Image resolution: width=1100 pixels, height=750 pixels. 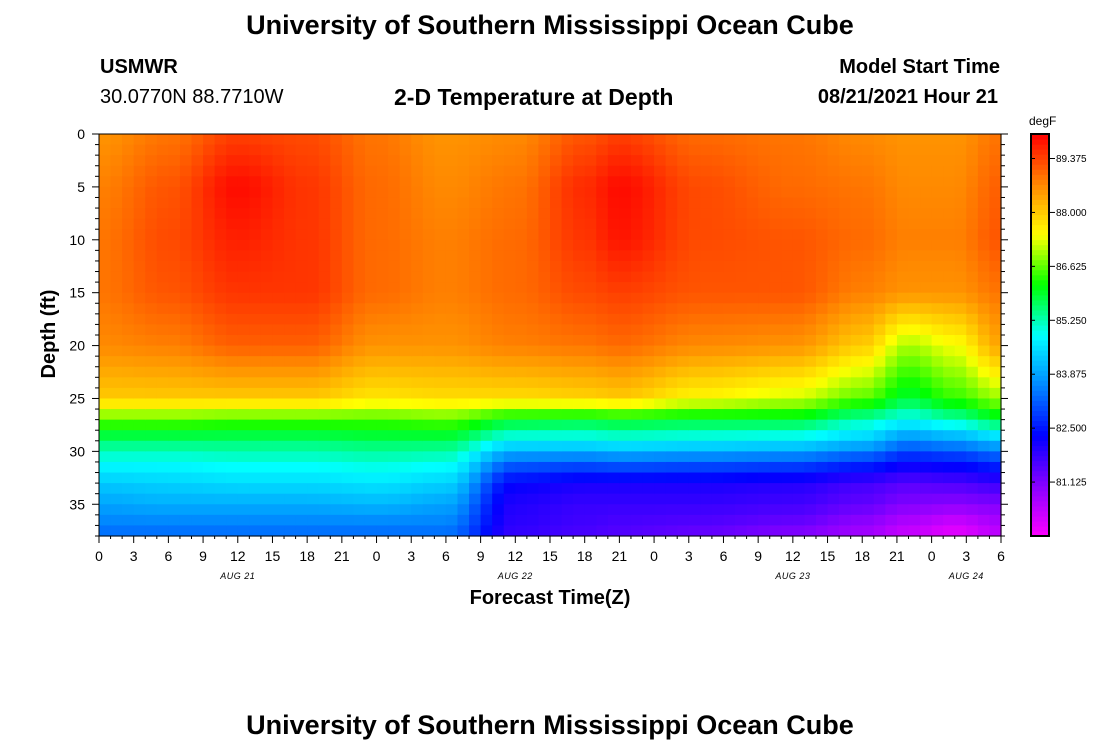 What do you see at coordinates (342, 556) in the screenshot?
I see `x-tick-label: 21` at bounding box center [342, 556].